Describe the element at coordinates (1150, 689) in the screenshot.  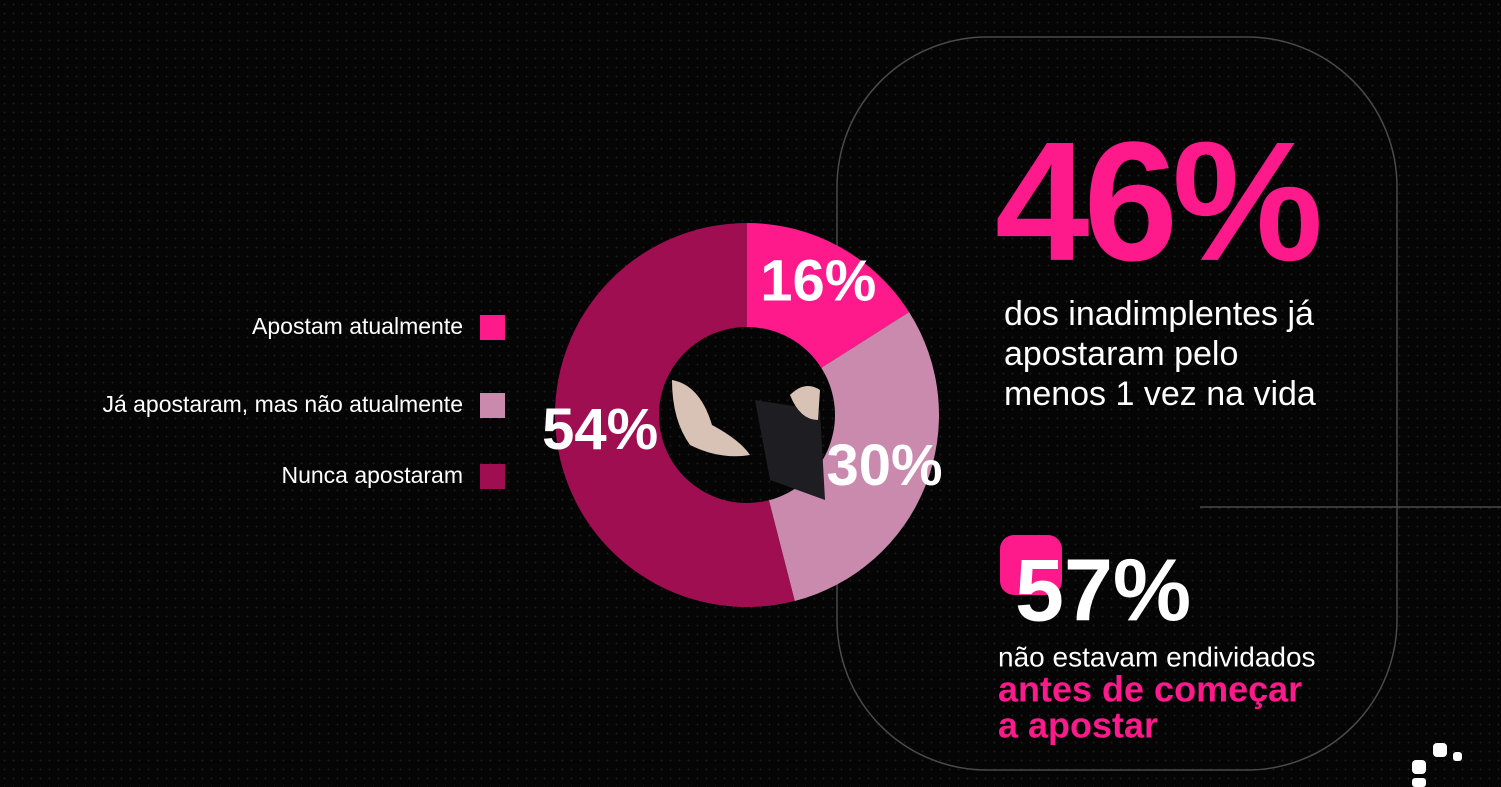
I see `stat-2-highlight: antes de começar` at that location.